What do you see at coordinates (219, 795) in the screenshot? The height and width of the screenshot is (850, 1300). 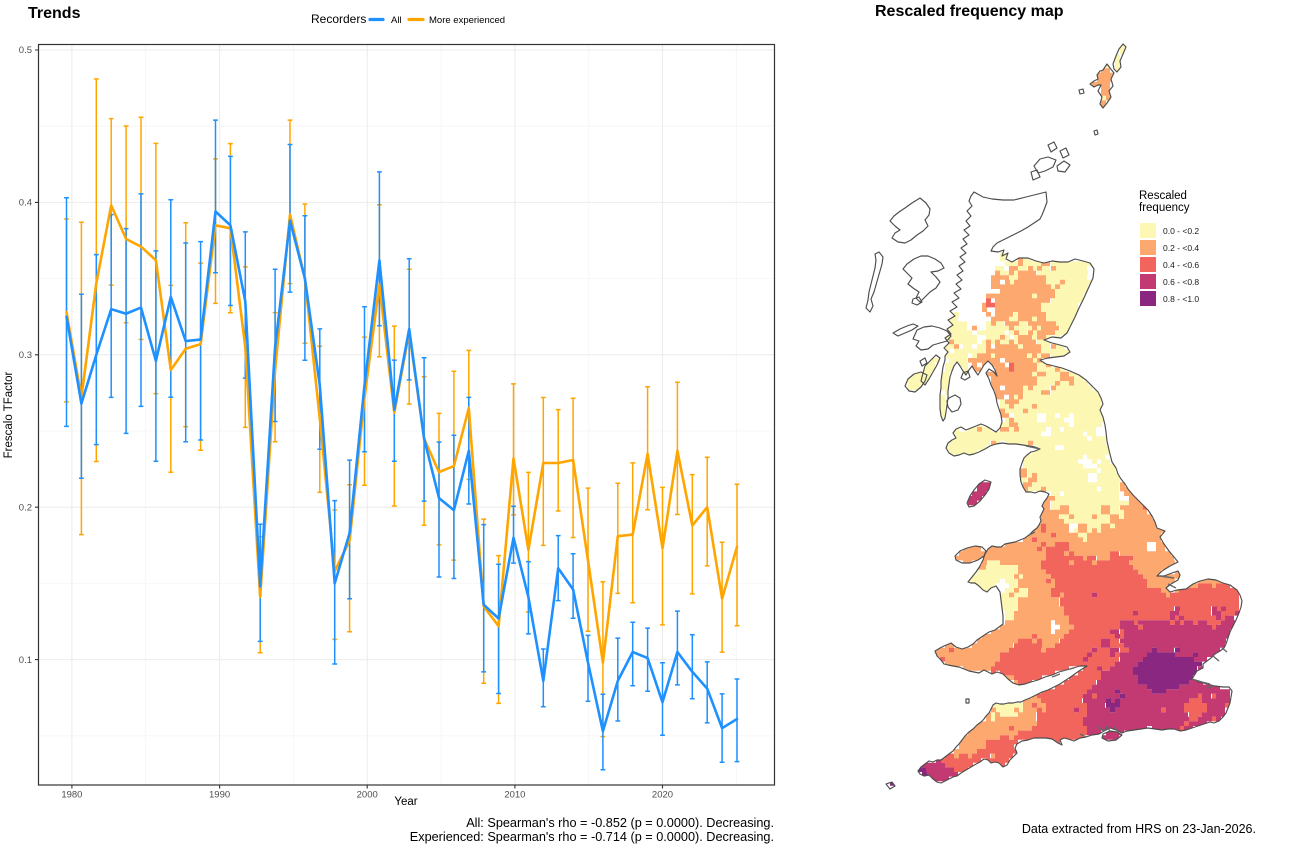 I see `svg-text: 1990` at bounding box center [219, 795].